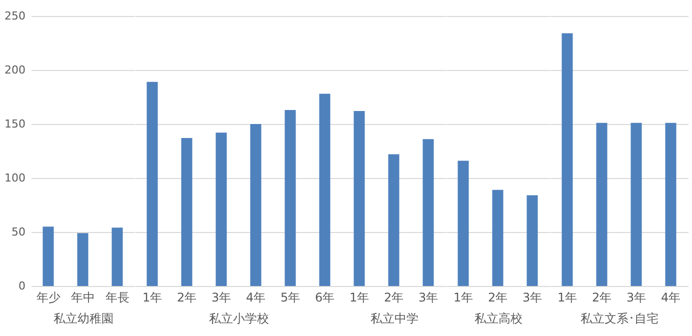 This screenshot has height=336, width=692. What do you see at coordinates (15, 178) in the screenshot?
I see `y-tick-label: 100` at bounding box center [15, 178].